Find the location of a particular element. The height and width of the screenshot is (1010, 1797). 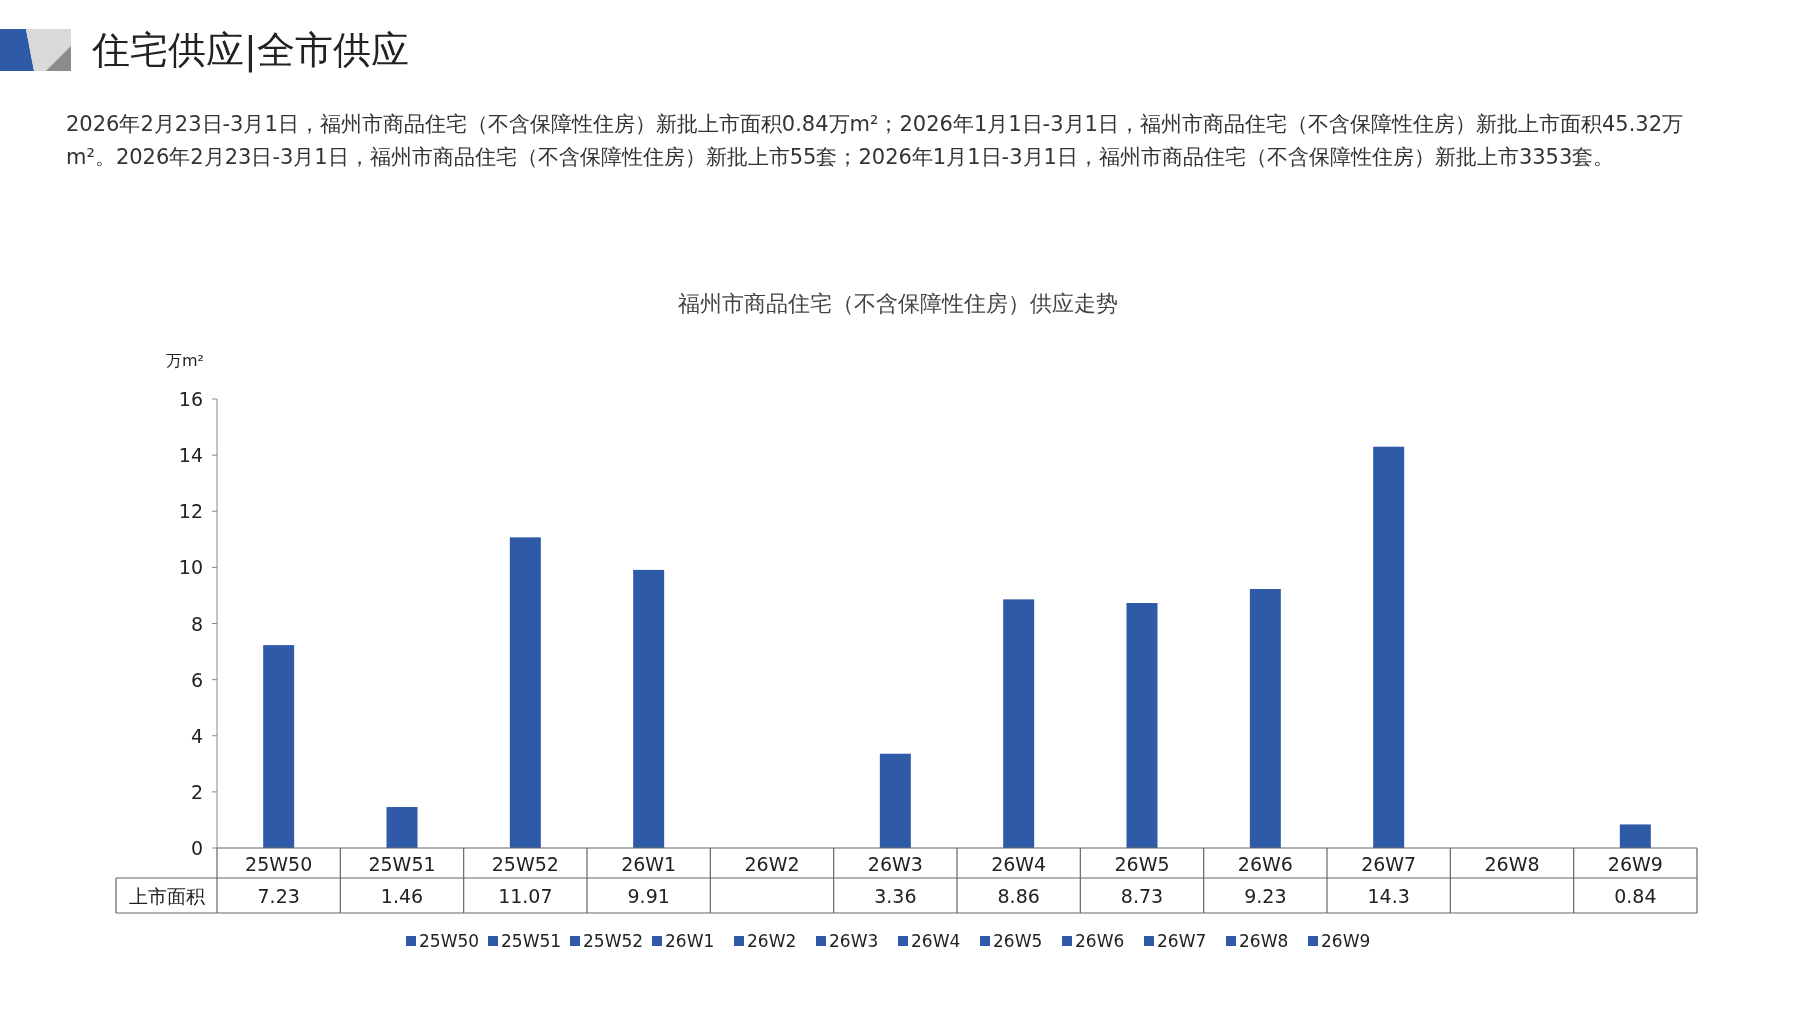

y-tick-label: 2 is located at coordinates (196, 791).